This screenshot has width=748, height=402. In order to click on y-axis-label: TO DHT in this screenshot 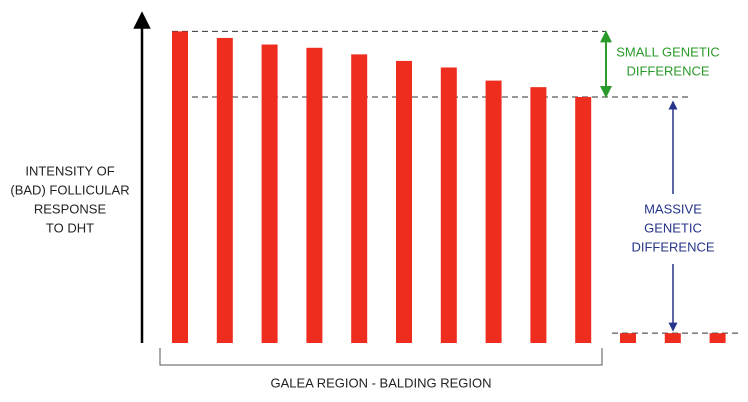, I will do `click(70, 227)`.